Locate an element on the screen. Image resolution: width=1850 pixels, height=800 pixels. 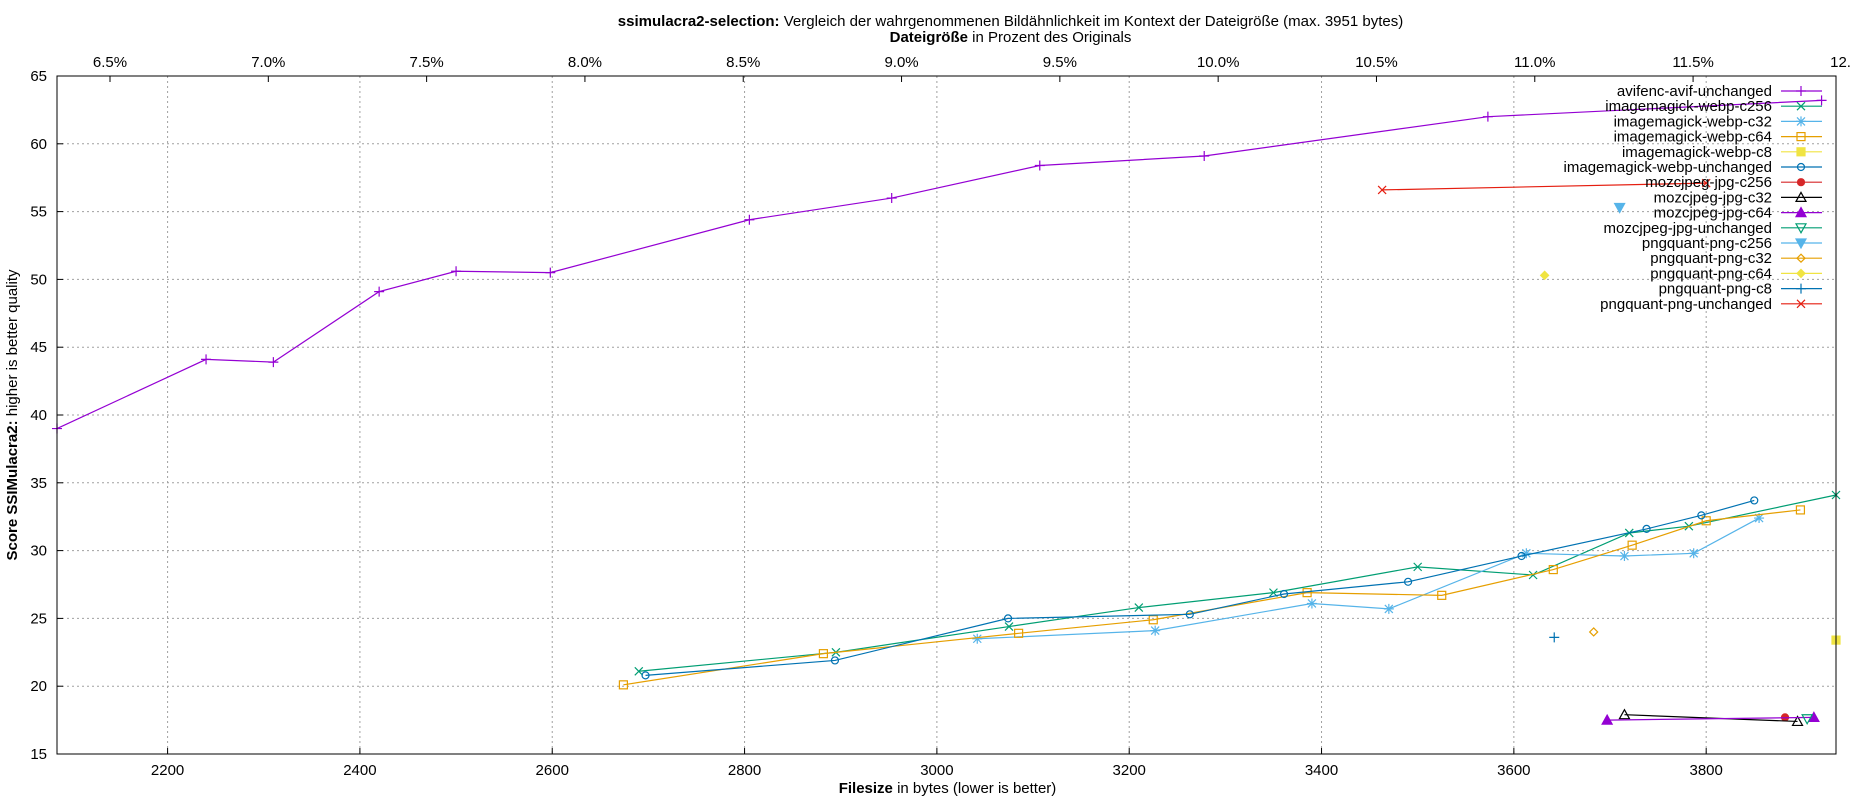
legend-item: mozcjpeg-jpg-c256 is located at coordinates (1733, 182).